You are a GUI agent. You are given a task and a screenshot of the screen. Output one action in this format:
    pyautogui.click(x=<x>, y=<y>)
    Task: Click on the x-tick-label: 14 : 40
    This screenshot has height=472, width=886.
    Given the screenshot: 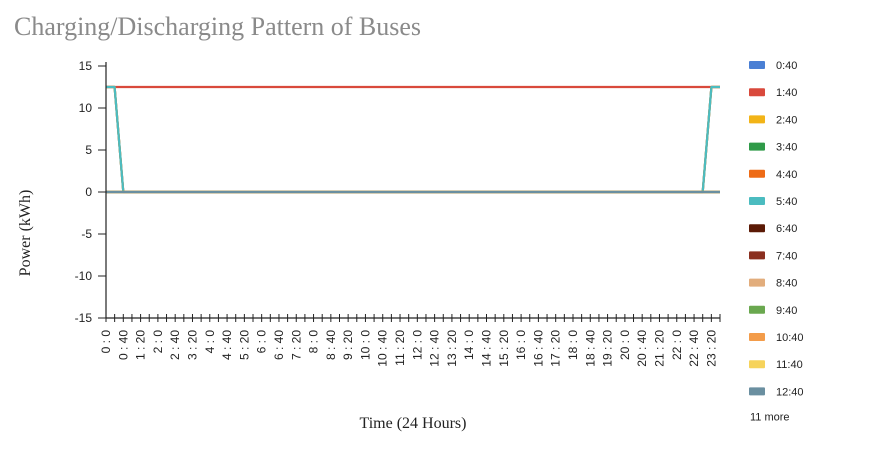 What is the action you would take?
    pyautogui.click(x=487, y=348)
    